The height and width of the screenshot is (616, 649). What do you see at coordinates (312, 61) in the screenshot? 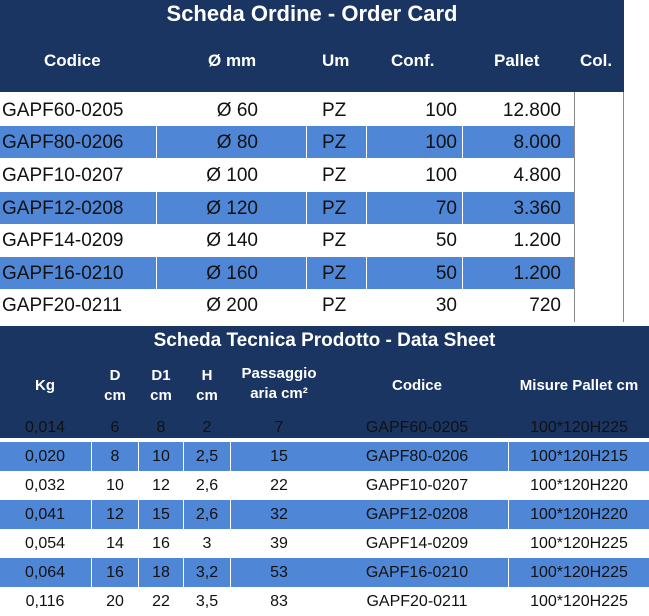
I see `order-card-header-row: Codice Ø mm Um Conf. Pallet Col.` at bounding box center [312, 61].